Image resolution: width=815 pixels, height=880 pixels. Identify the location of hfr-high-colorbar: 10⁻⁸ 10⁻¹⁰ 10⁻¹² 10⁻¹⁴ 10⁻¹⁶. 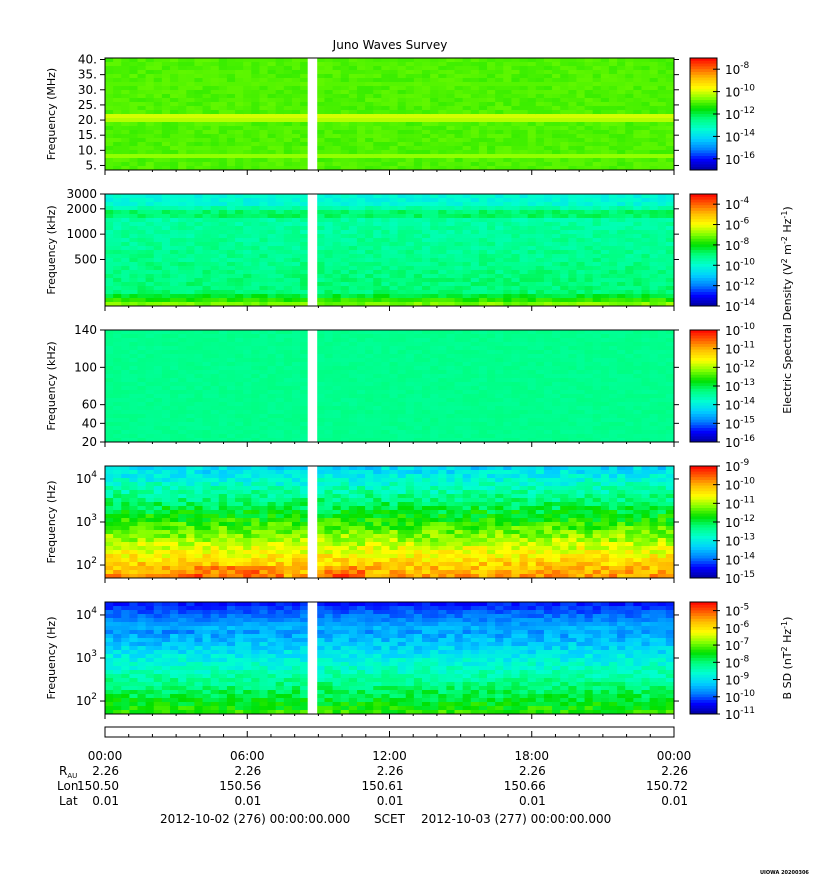
(722, 114).